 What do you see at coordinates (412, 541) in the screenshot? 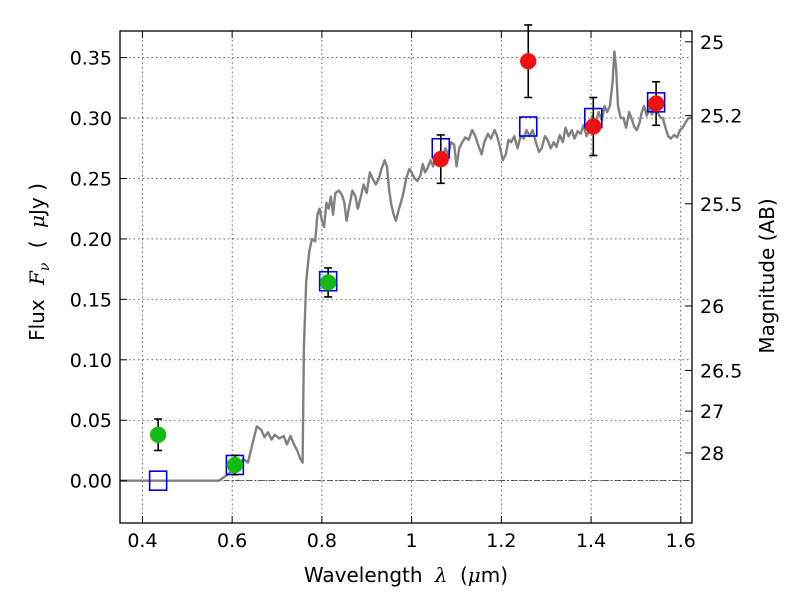
I see `x-tick-label: 1` at bounding box center [412, 541].